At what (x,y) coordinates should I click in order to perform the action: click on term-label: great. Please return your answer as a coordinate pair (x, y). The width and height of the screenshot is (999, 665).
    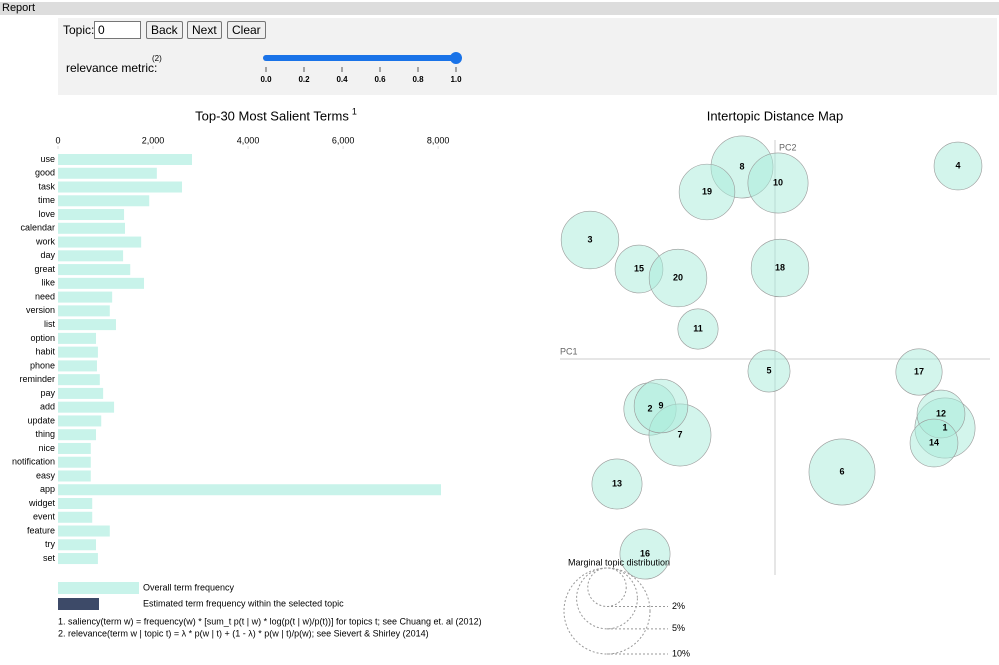
    Looking at the image, I should click on (44, 269).